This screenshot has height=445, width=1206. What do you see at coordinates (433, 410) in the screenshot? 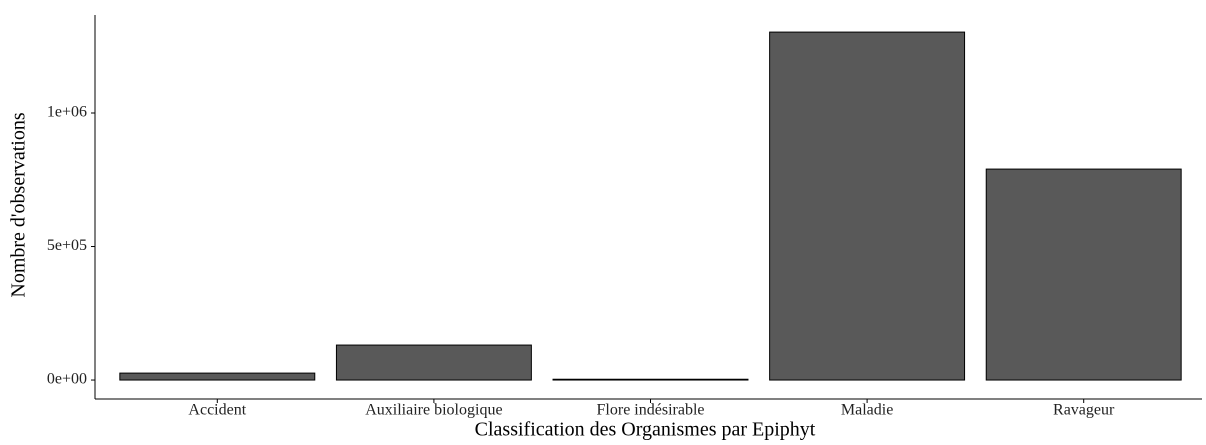
I see `x-tick-label: Auxiliaire biologique` at bounding box center [433, 410].